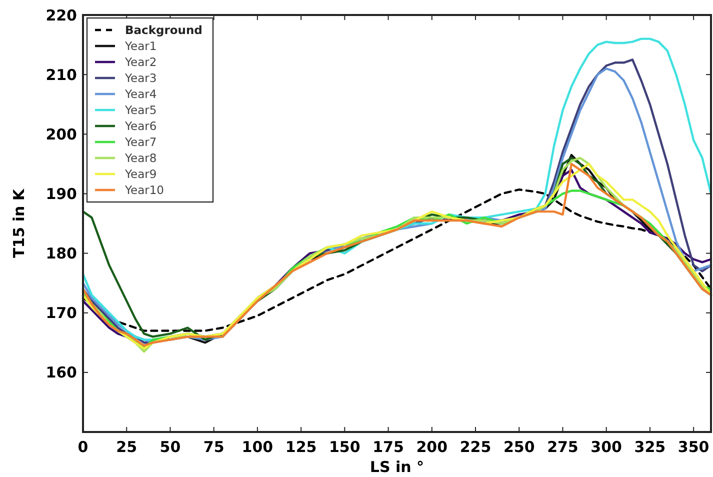 The image size is (713, 477). What do you see at coordinates (140, 142) in the screenshot?
I see `legend-label: Year7` at bounding box center [140, 142].